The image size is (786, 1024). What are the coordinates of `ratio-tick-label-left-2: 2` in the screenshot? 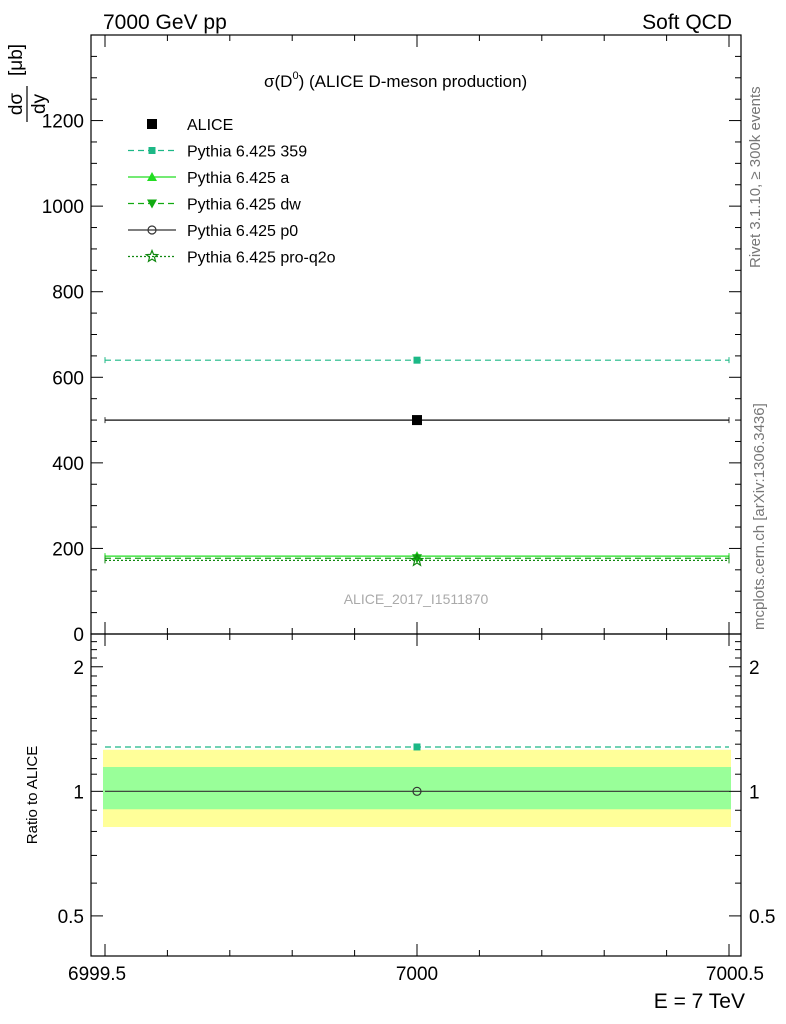 It's located at (78, 668).